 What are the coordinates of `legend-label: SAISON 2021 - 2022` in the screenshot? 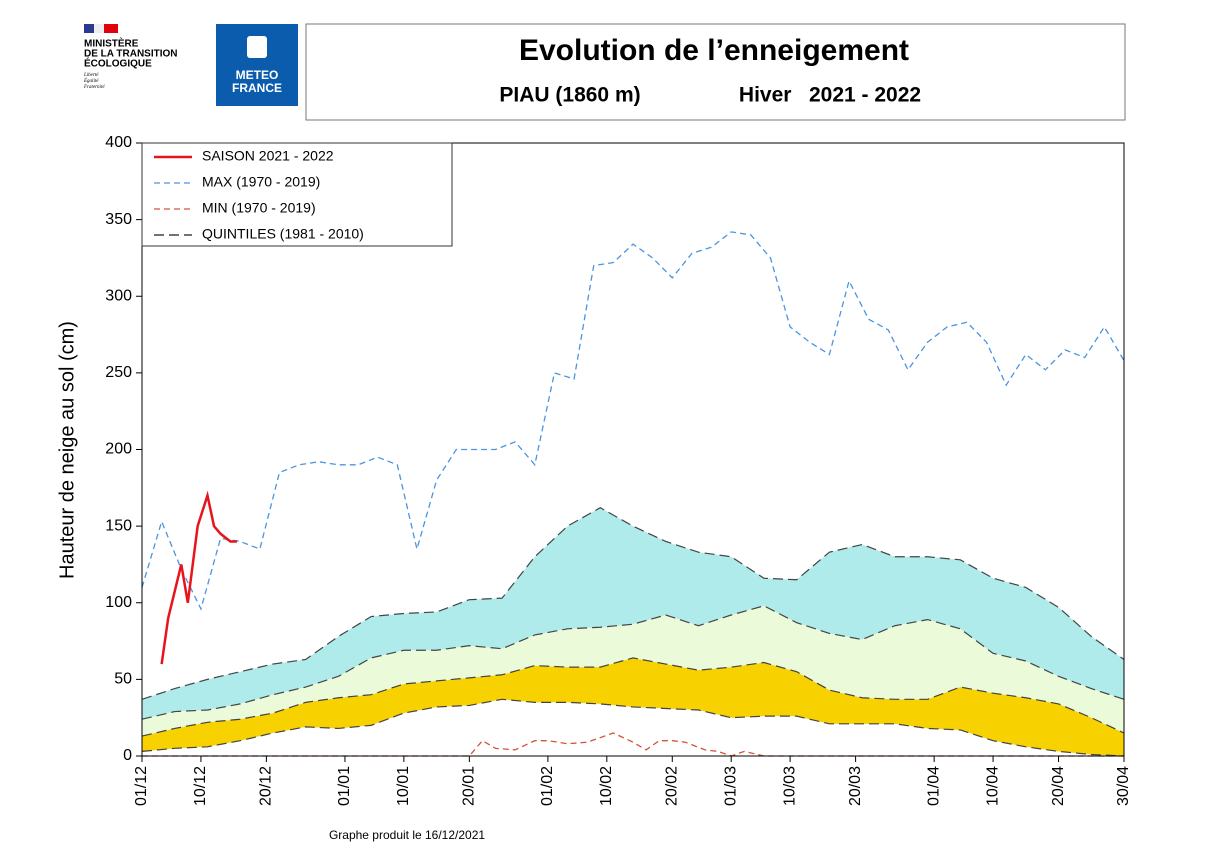 It's located at (268, 156).